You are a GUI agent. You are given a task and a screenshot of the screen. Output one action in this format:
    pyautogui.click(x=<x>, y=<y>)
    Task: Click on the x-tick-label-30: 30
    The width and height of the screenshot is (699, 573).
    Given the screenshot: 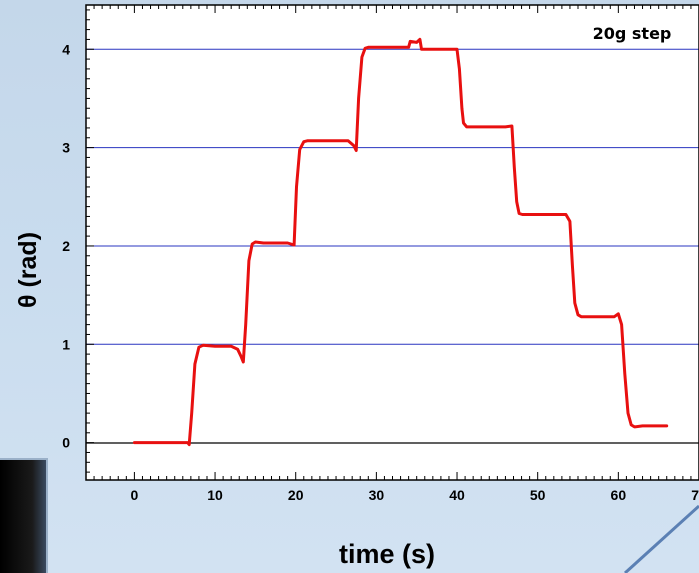 What is the action you would take?
    pyautogui.click(x=377, y=495)
    